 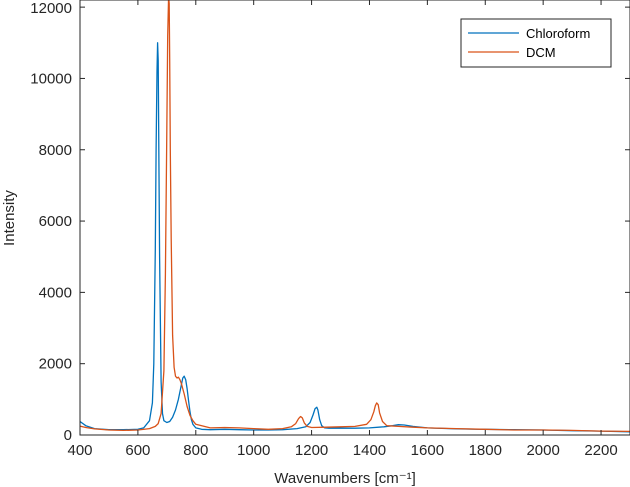 I want to click on y-tick-label: 4000, so click(x=55, y=292).